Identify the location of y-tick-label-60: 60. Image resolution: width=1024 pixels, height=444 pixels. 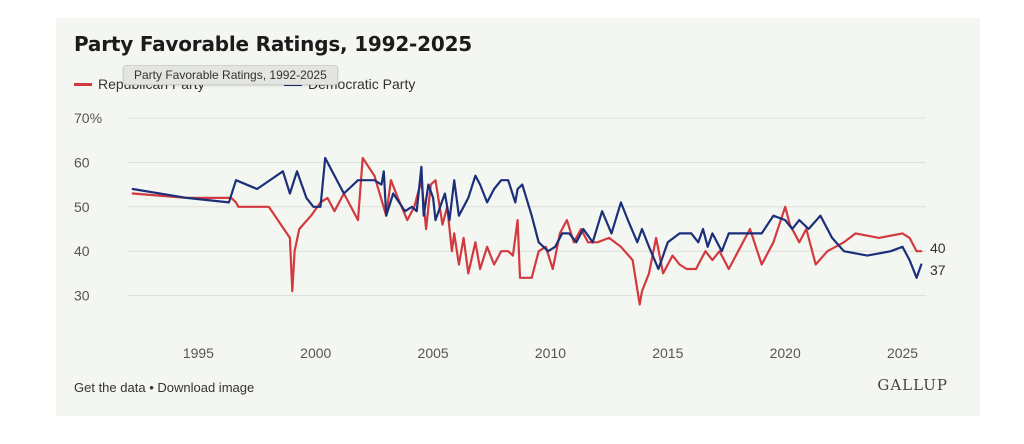
(82, 162).